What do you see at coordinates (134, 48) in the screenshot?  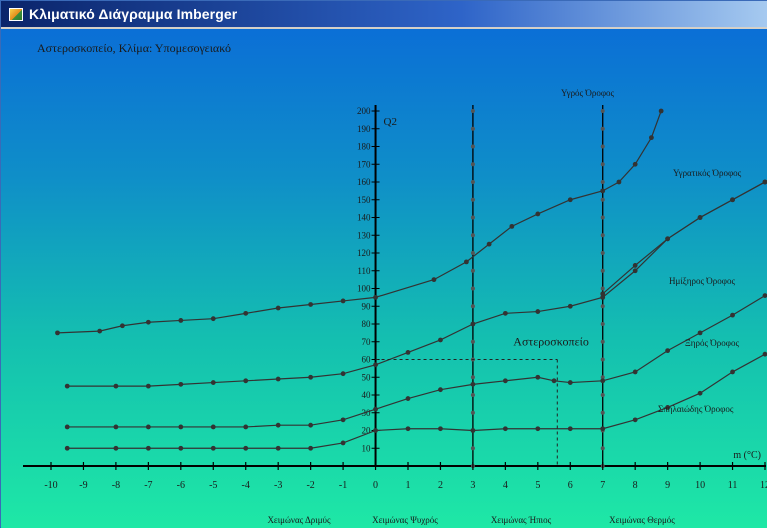 I see `chart-subtitle: Αστεροσκοπείο, Κλίμα: Υπομεσογειακό` at bounding box center [134, 48].